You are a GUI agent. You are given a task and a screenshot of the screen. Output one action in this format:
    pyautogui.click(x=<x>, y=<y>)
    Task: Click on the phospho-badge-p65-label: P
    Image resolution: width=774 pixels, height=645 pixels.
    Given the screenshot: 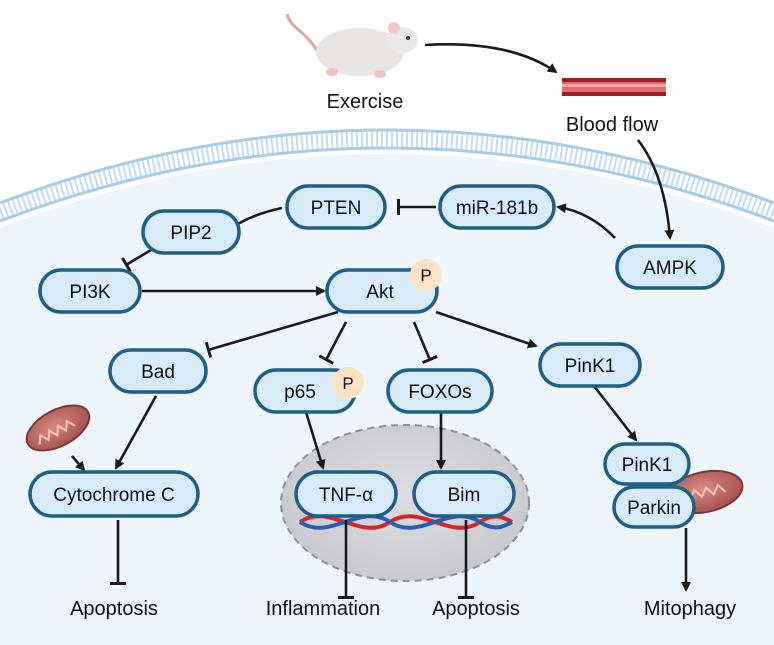 What is the action you would take?
    pyautogui.click(x=347, y=383)
    